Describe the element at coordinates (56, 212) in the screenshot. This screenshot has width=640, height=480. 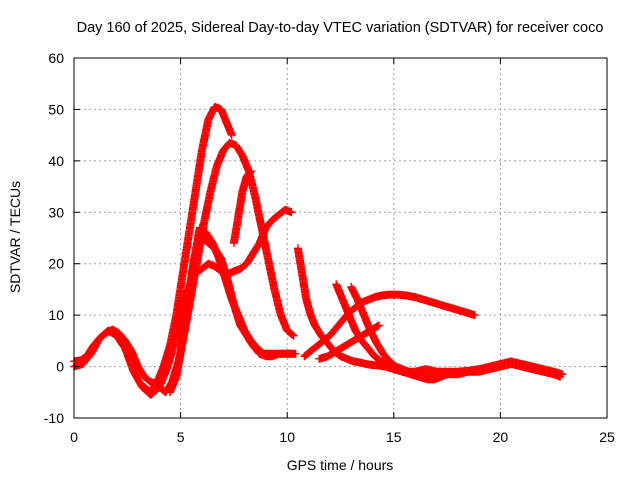
I see `y-tick-label: 30` at that location.